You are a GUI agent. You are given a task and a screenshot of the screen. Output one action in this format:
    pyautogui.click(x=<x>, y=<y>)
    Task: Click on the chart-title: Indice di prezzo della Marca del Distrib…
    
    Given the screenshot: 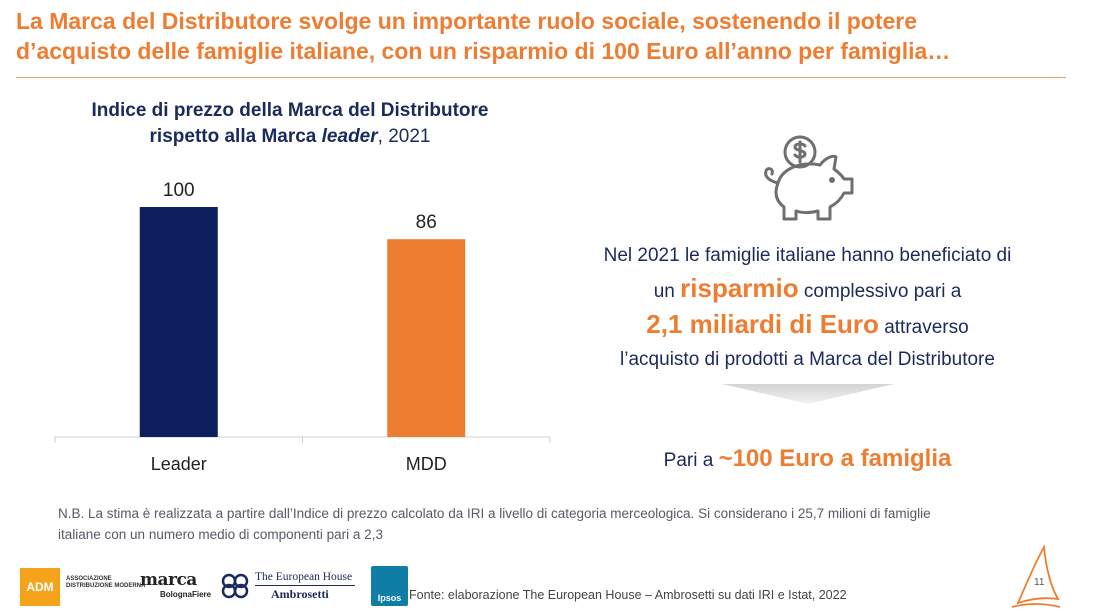 What is the action you would take?
    pyautogui.click(x=290, y=124)
    